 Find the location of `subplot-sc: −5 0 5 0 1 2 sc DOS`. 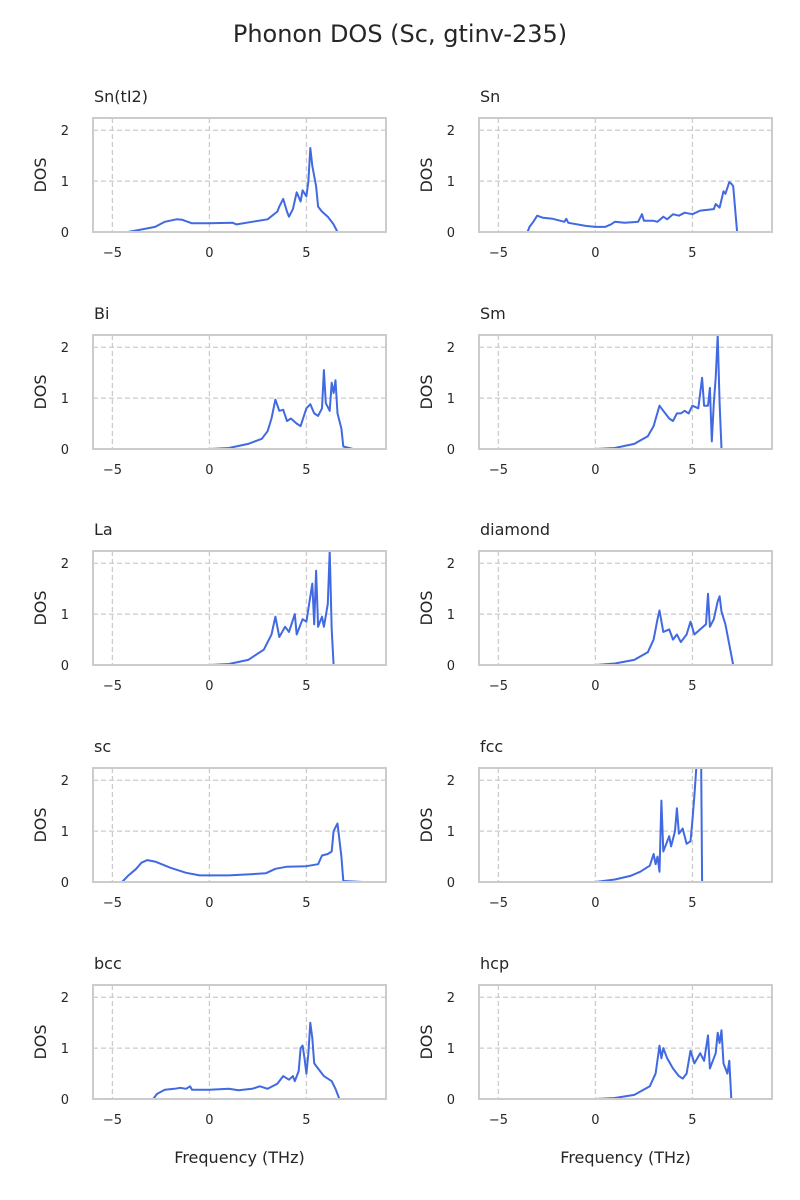

subplot-sc: −5 0 5 0 1 2 sc DOS is located at coordinates (209, 824).